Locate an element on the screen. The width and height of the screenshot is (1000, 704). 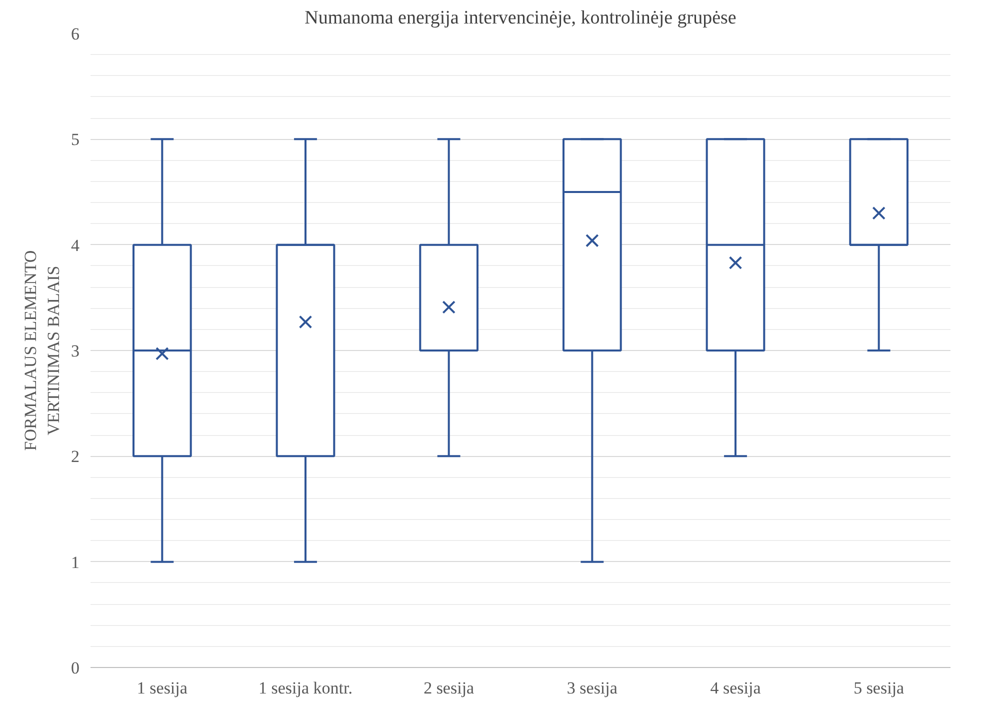
x-tick-label: 1 sesija is located at coordinates (162, 688).